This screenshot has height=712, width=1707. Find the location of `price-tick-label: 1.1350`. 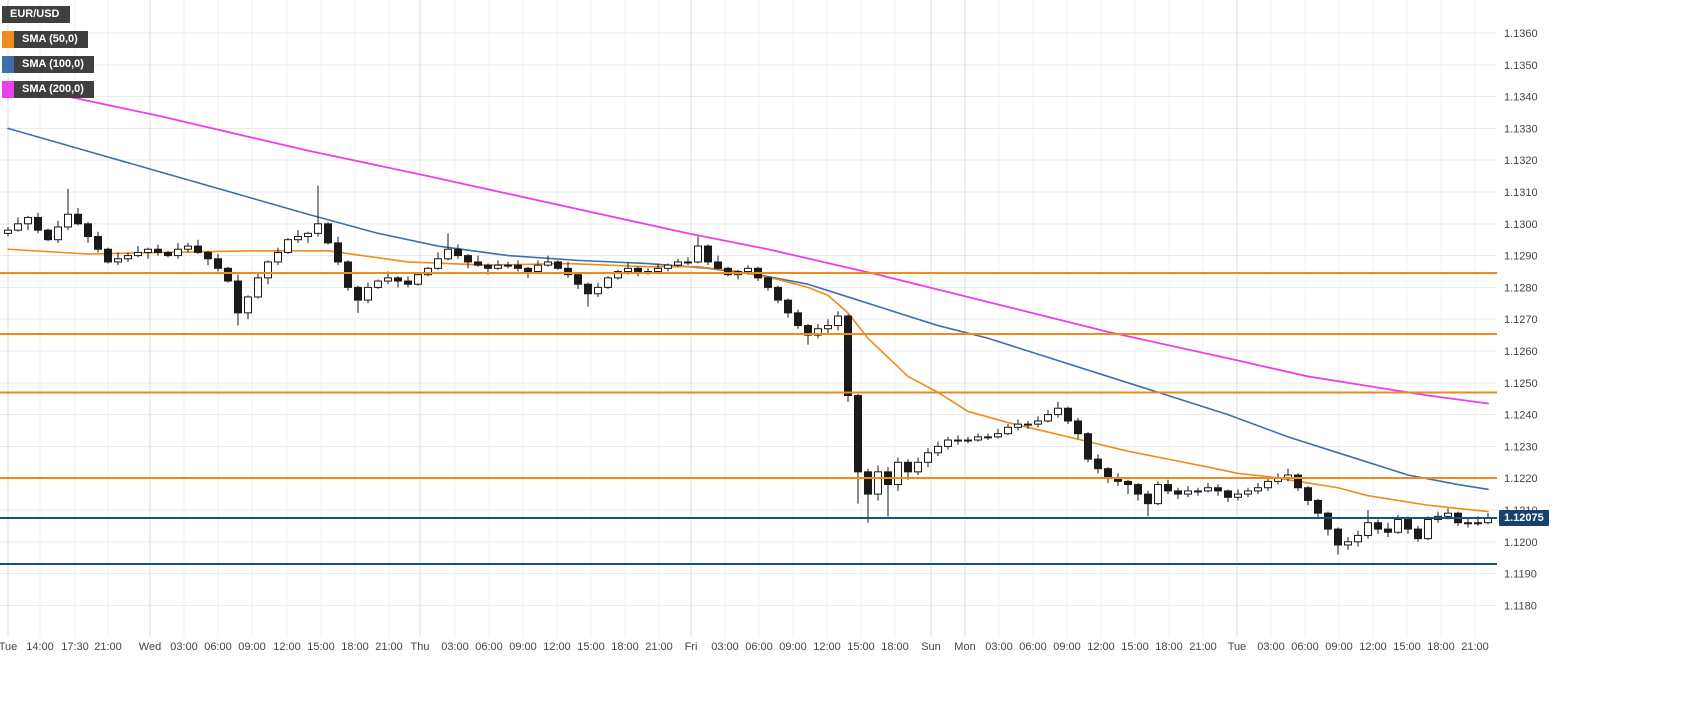

price-tick-label: 1.1350 is located at coordinates (1521, 66).